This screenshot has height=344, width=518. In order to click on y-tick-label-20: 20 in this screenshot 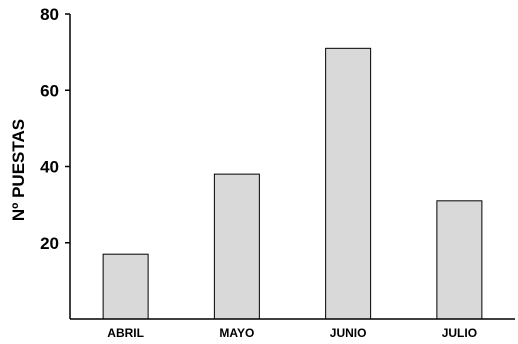, I will do `click(49, 243)`.